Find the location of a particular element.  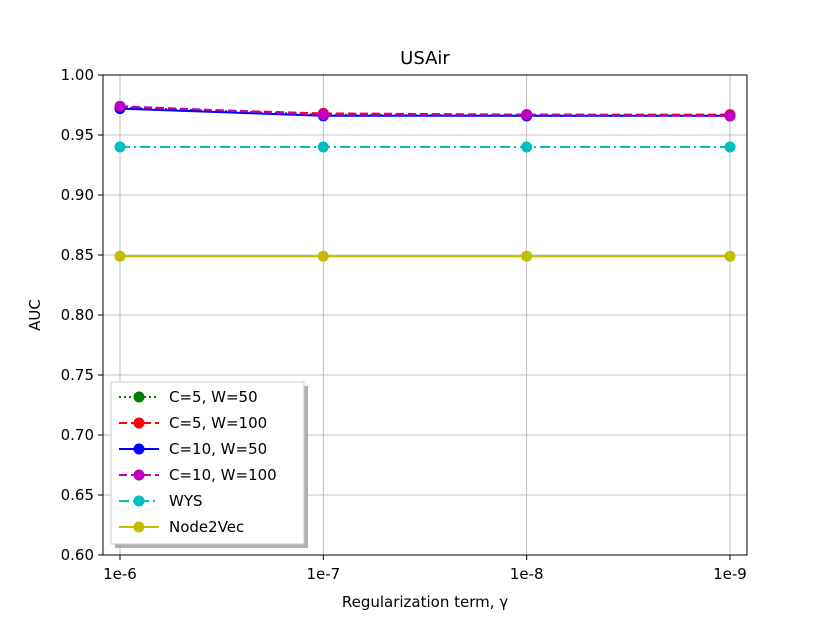

y-tick-label: 1.00 is located at coordinates (77, 75).